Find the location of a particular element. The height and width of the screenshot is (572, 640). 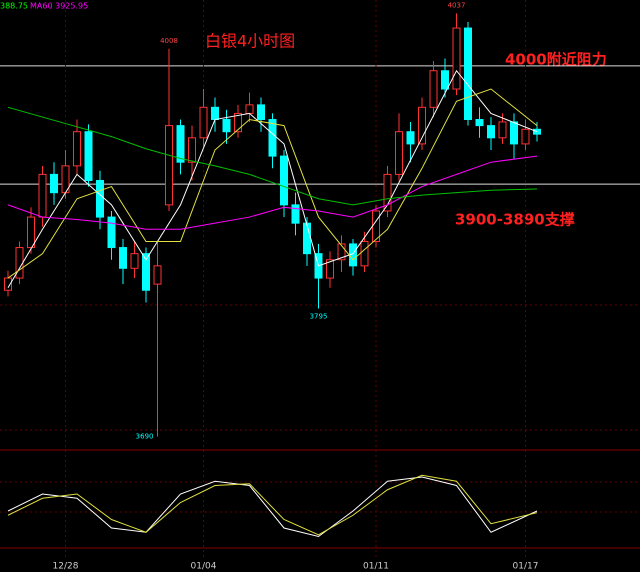

extreme-label: 4008 is located at coordinates (169, 41).